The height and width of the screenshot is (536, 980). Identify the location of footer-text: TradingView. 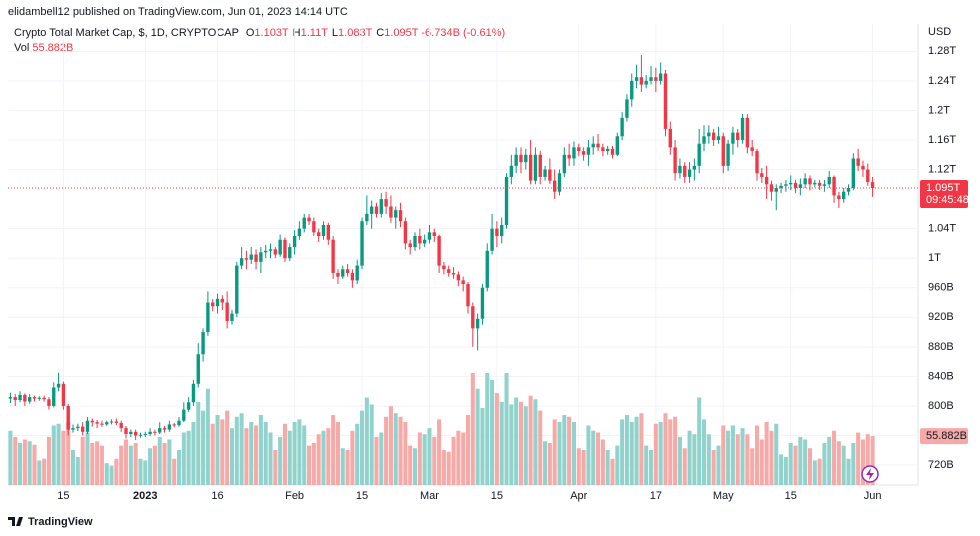
(60, 522).